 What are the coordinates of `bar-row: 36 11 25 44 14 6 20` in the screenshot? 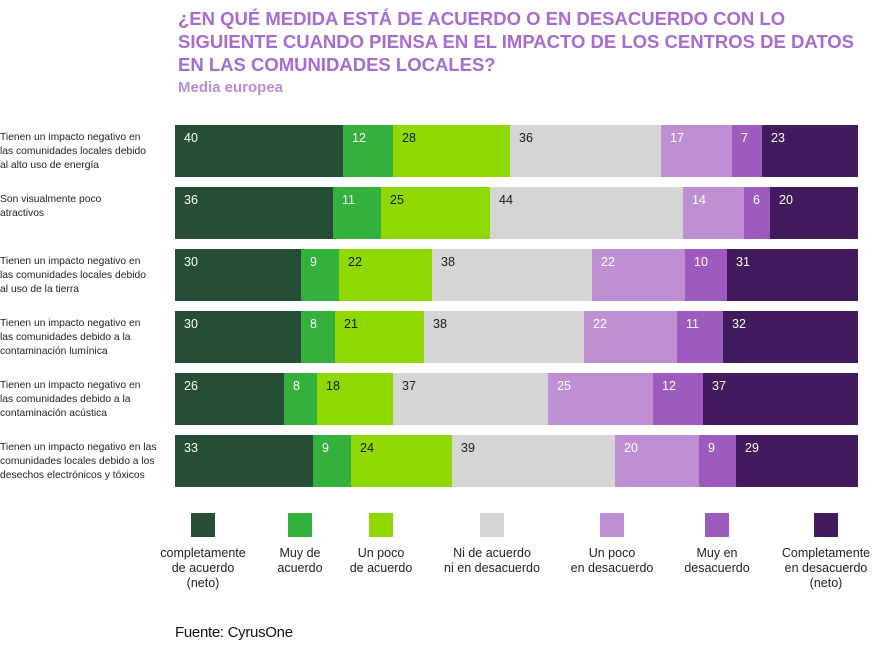 It's located at (516, 213).